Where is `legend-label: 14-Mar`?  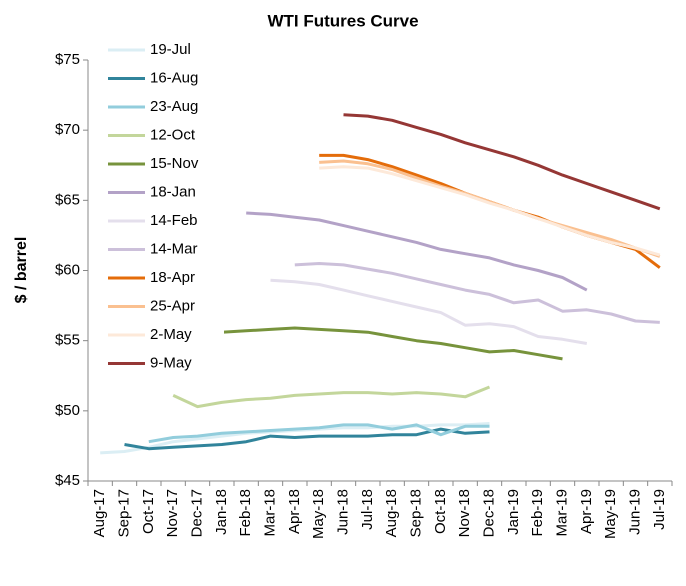
legend-label: 14-Mar is located at coordinates (174, 248).